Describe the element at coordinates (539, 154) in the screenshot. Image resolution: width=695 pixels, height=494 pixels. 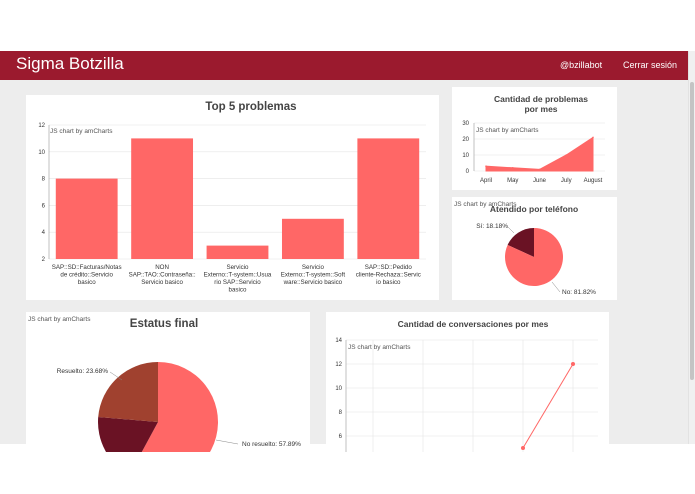
I see `monthly-area-series` at that location.